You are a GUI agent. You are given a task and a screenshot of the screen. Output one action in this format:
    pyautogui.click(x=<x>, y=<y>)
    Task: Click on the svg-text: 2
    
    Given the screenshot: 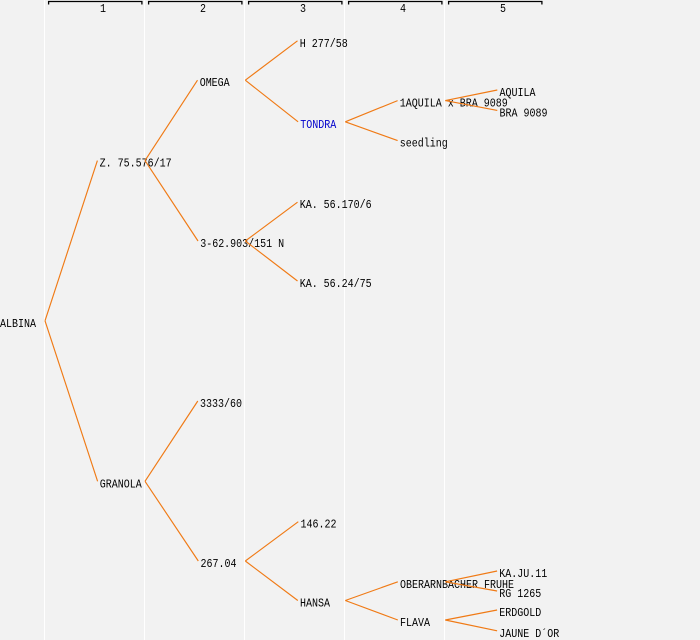 What is the action you would take?
    pyautogui.click(x=203, y=9)
    